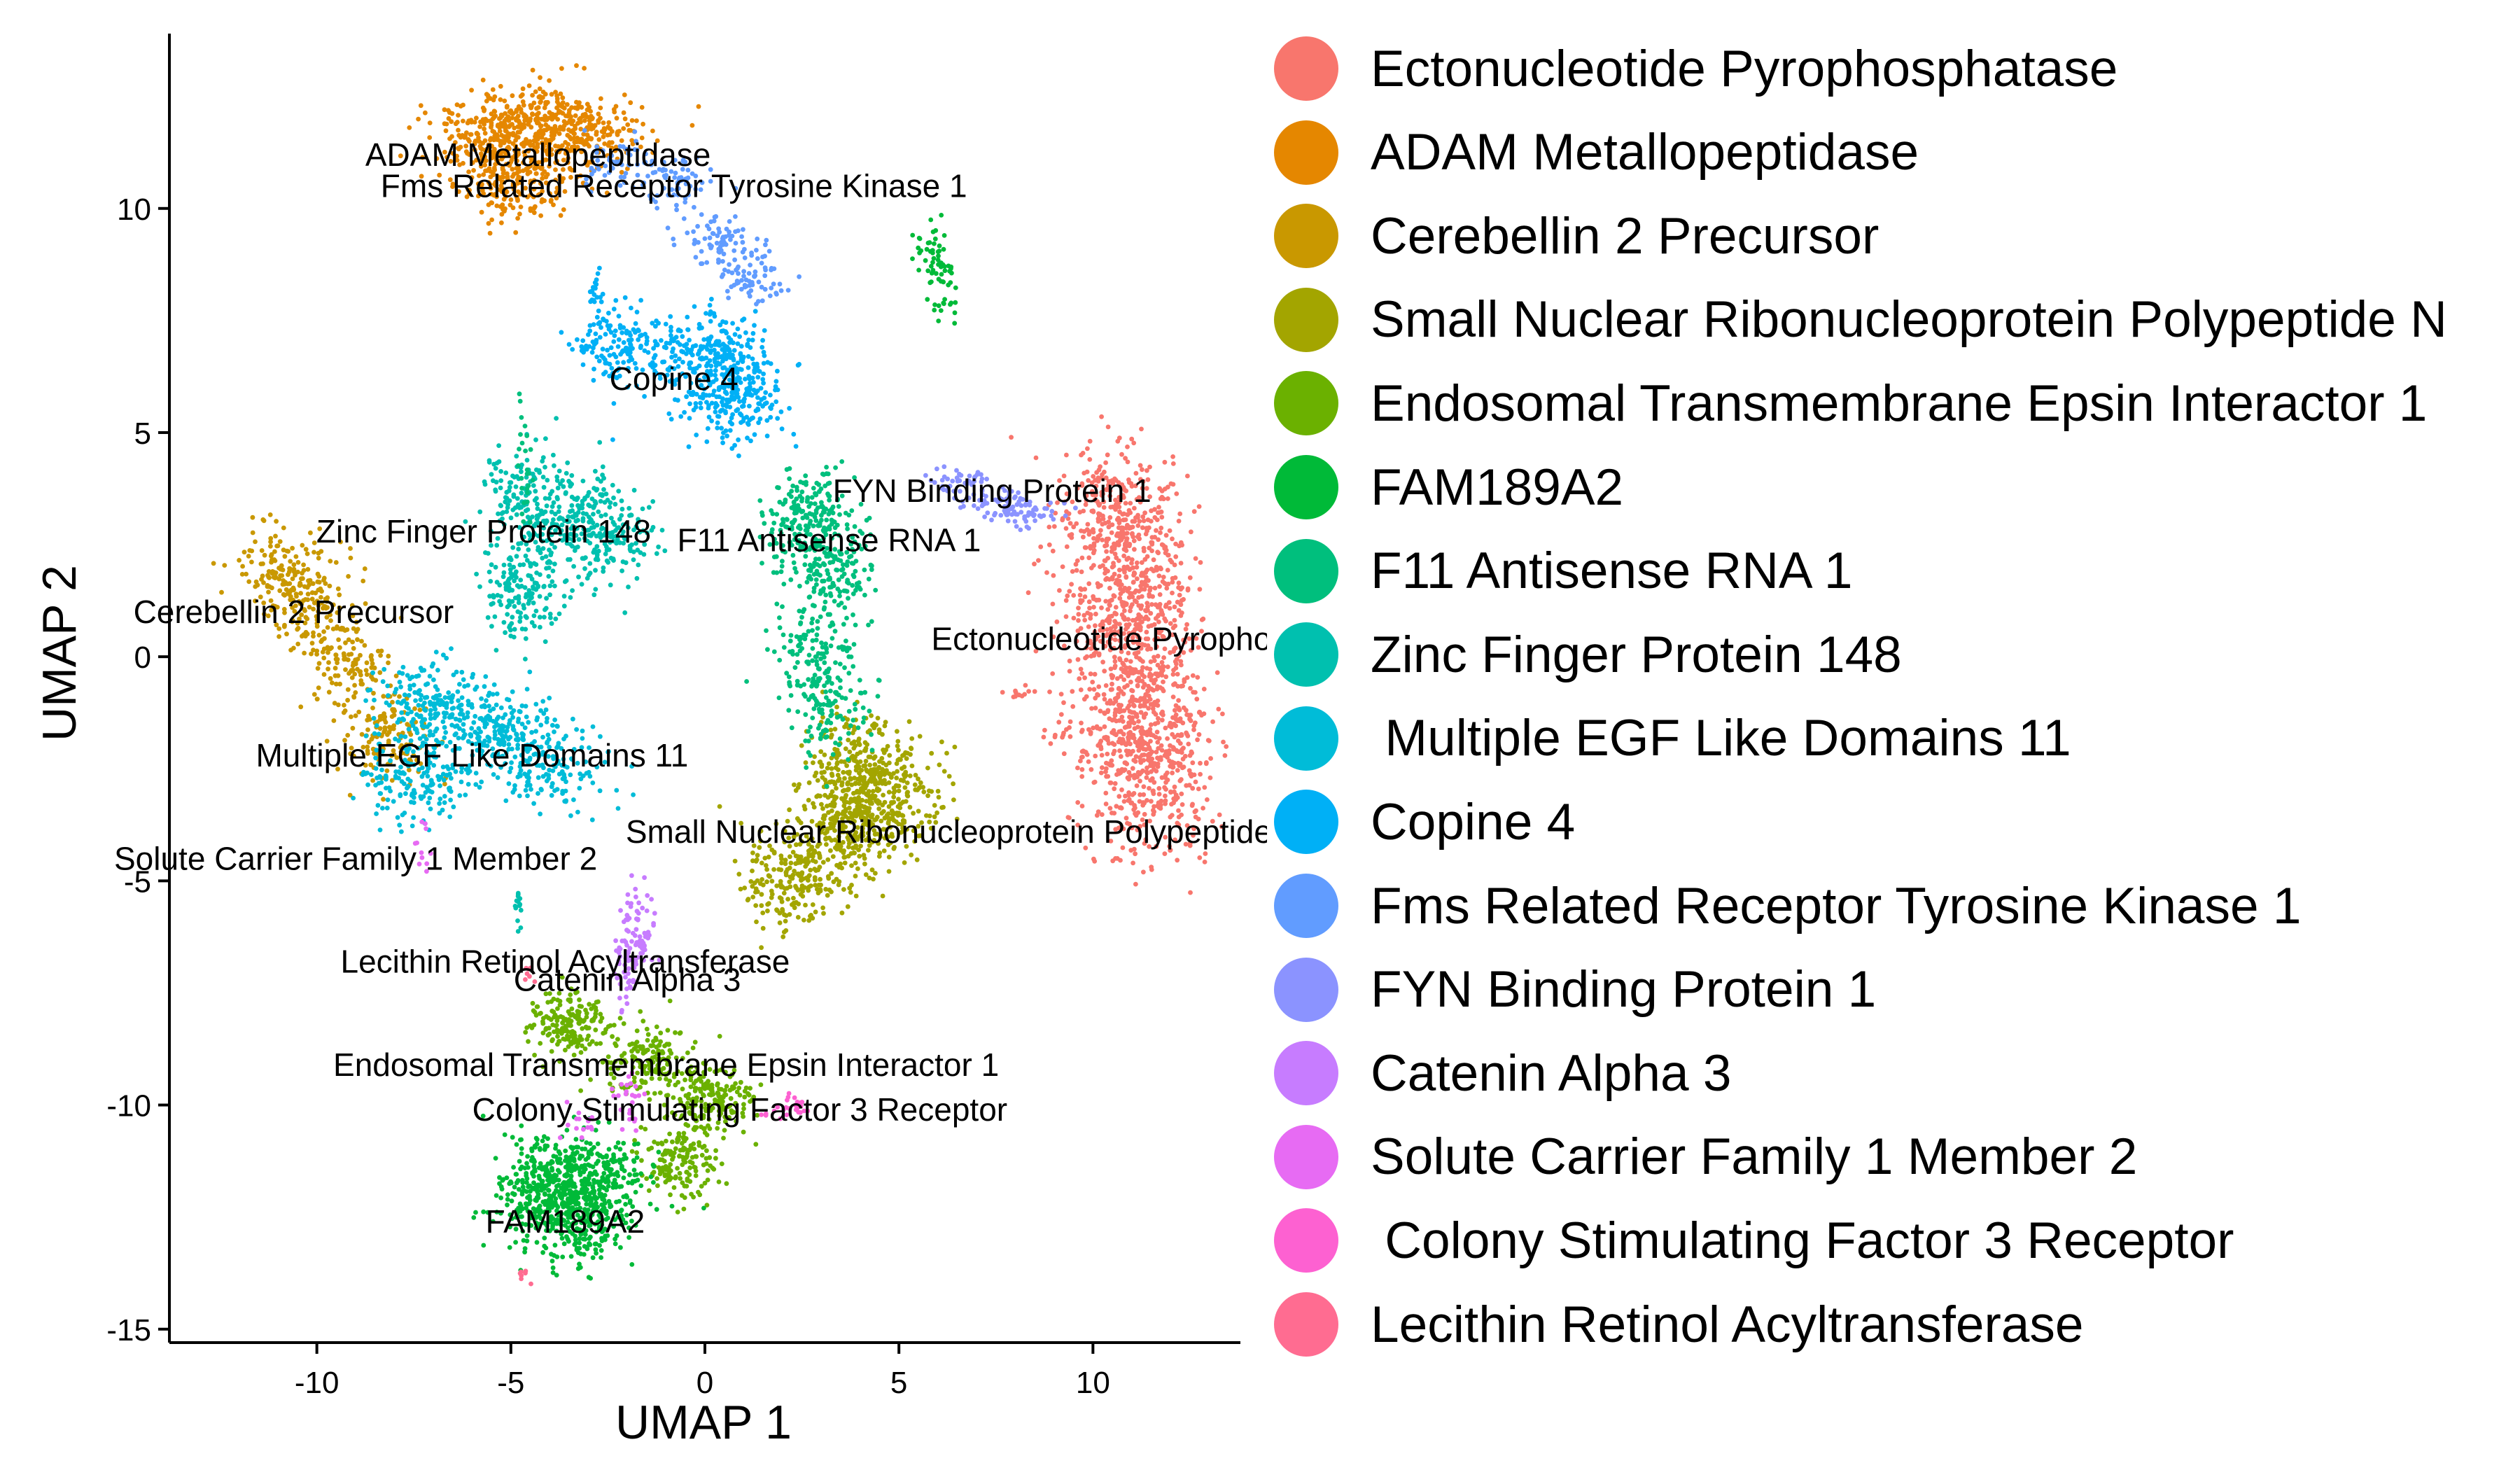 Image resolution: width=2520 pixels, height=1470 pixels. What do you see at coordinates (588, 1197) in the screenshot?
I see `cluster-points` at bounding box center [588, 1197].